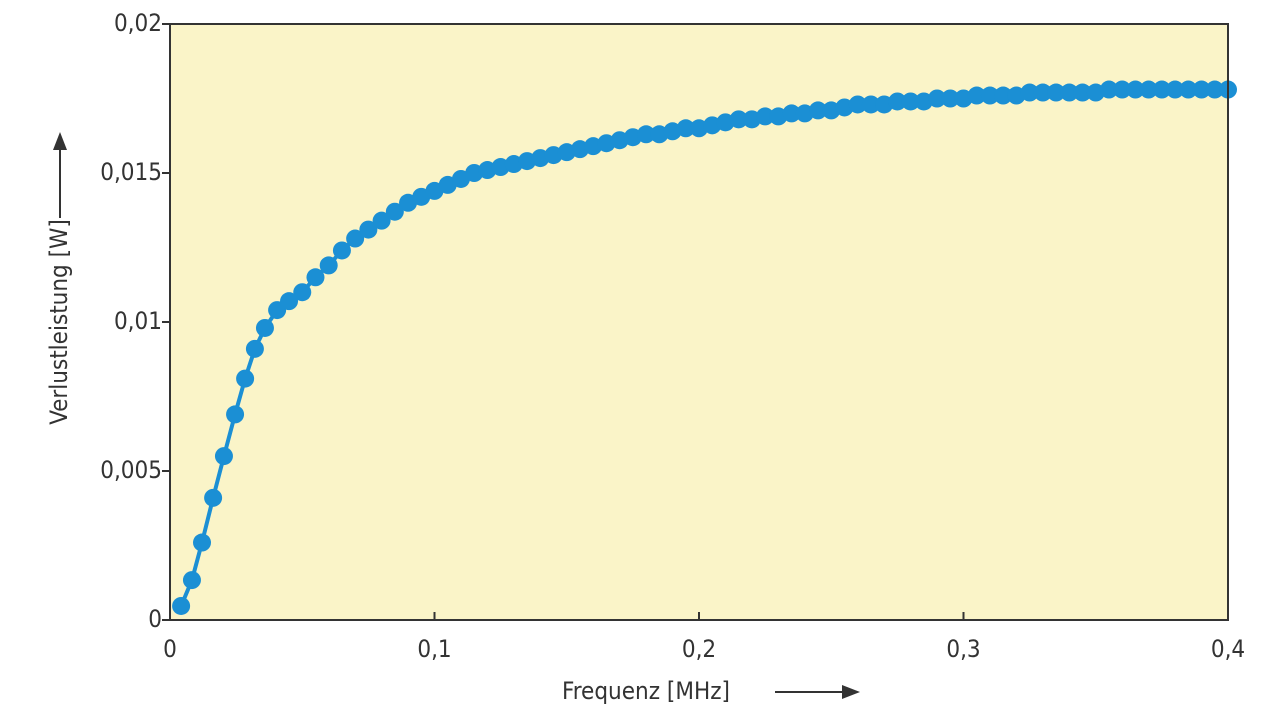 This screenshot has height=723, width=1280. What do you see at coordinates (963, 649) in the screenshot?
I see `x-tick-label: 0,3` at bounding box center [963, 649].